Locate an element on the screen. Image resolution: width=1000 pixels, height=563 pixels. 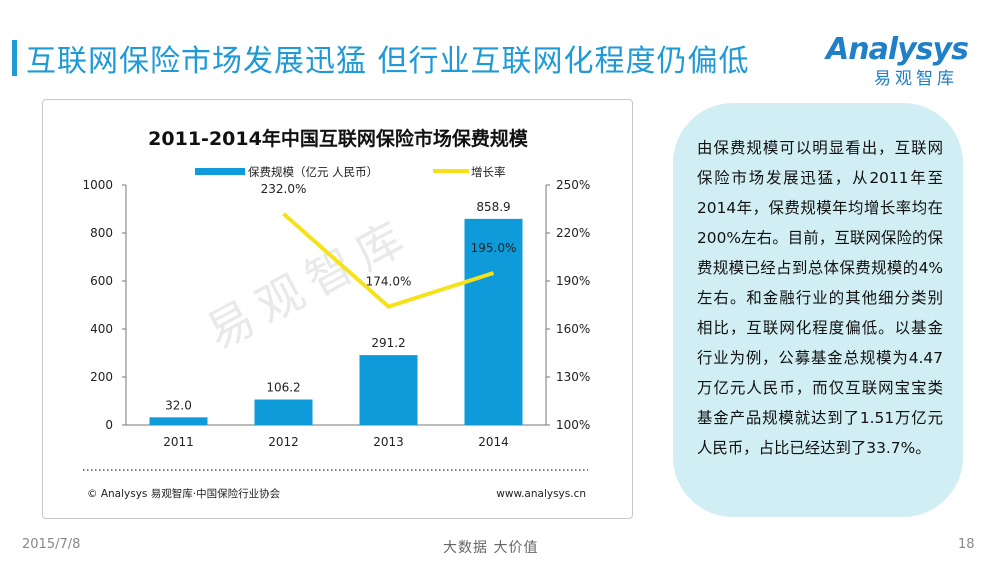
category-label: 2011 is located at coordinates (178, 442).